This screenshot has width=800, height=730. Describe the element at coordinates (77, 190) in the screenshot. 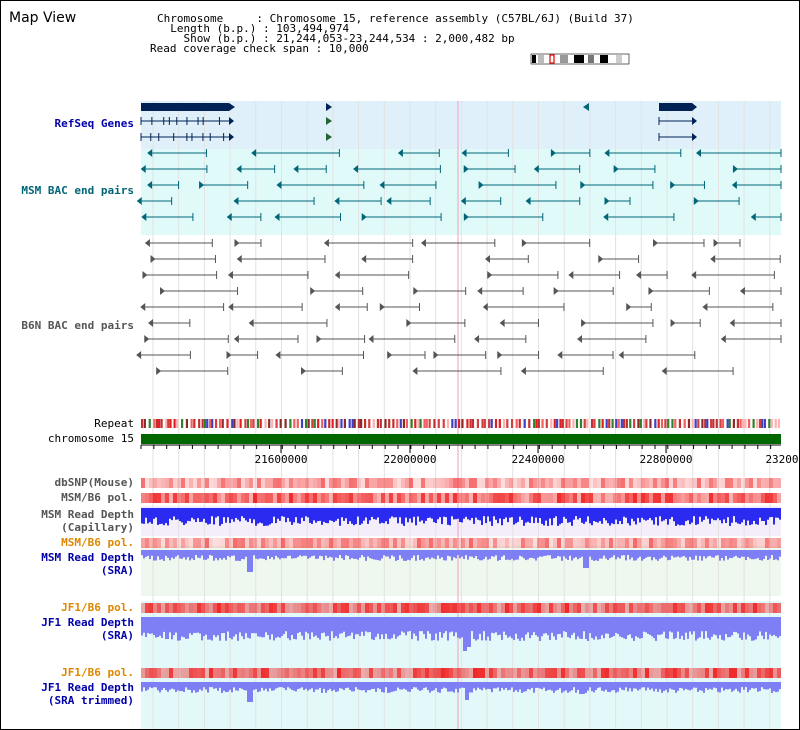

I see `track-label-msm-bac: MSM BAC end pairs` at that location.